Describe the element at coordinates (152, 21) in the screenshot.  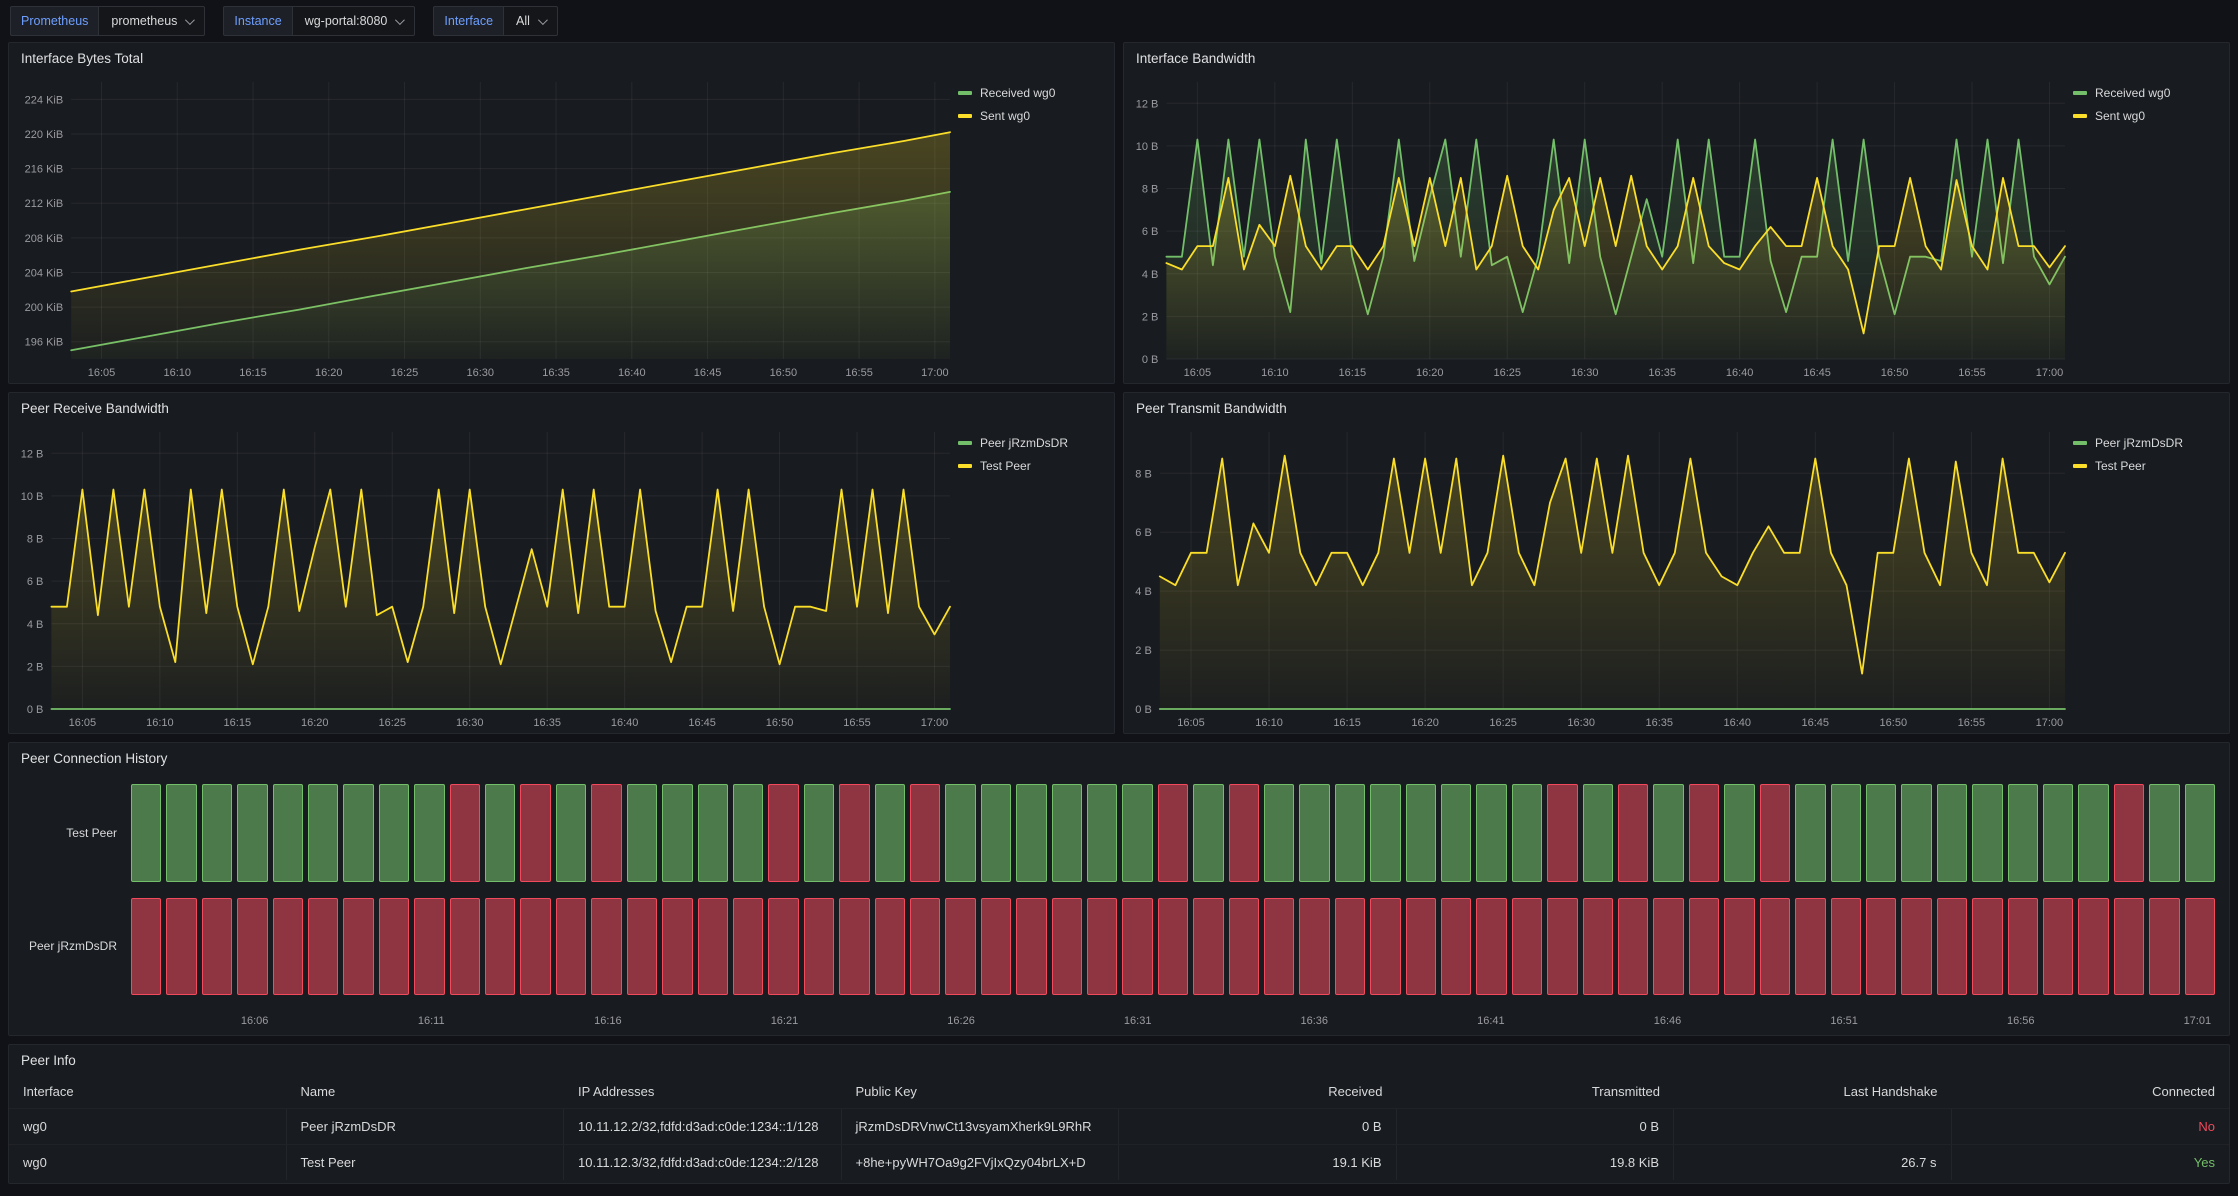
I see `datasource-dropdown: prometheus` at that location.